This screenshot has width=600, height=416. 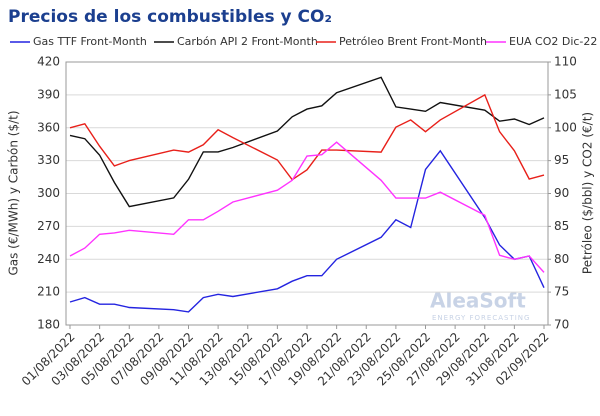 I want to click on y-tick-label: 420, so click(x=48, y=62).